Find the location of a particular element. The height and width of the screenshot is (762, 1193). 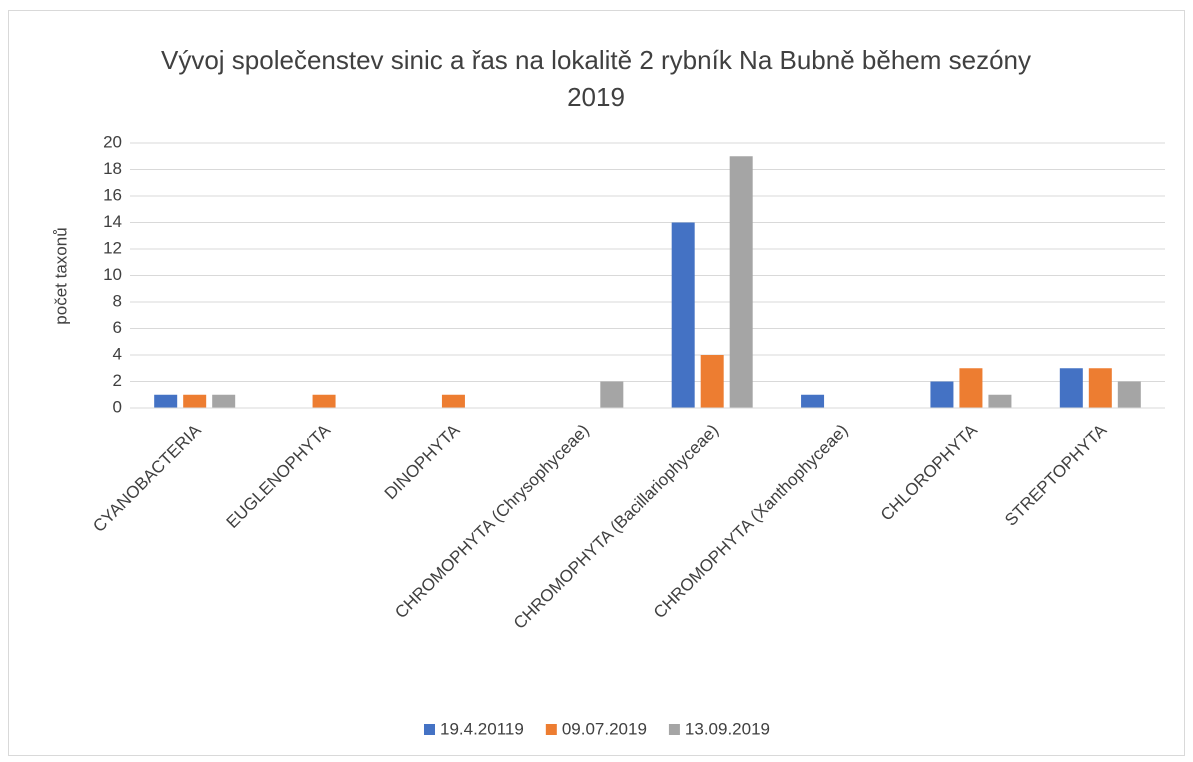

y-tick-label: 14 is located at coordinates (112, 221).